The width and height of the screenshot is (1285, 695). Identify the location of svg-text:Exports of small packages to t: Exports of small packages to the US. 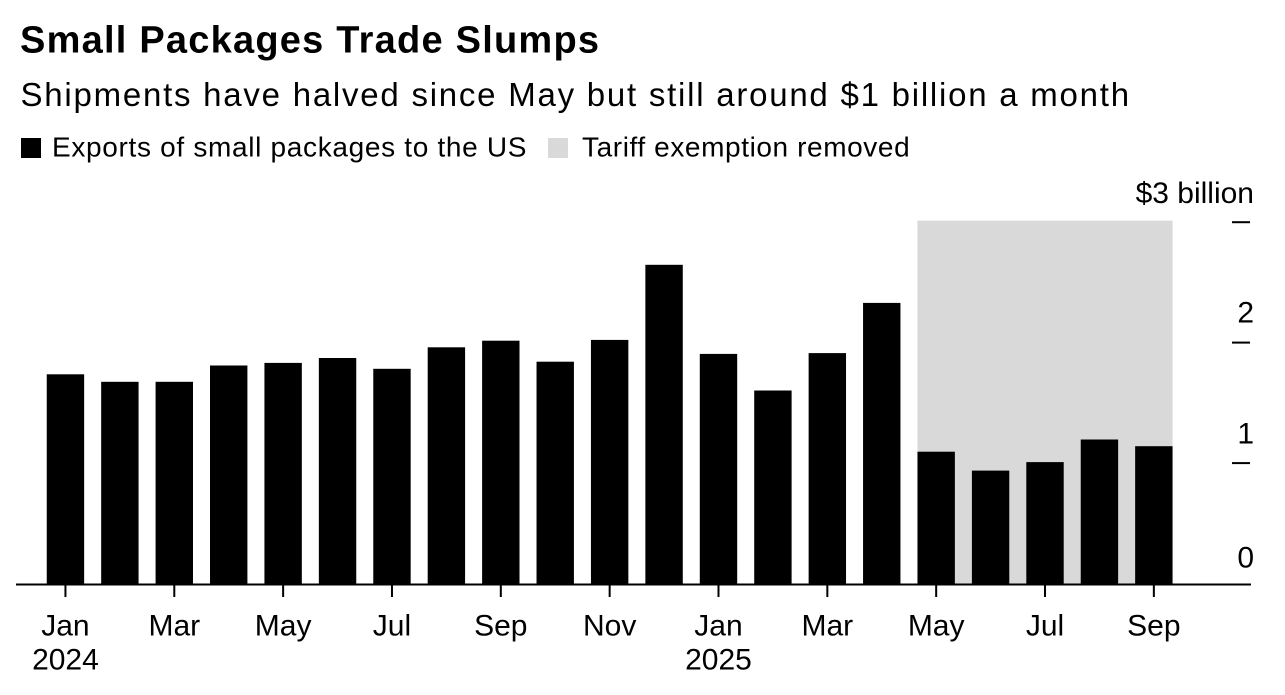
(289, 147).